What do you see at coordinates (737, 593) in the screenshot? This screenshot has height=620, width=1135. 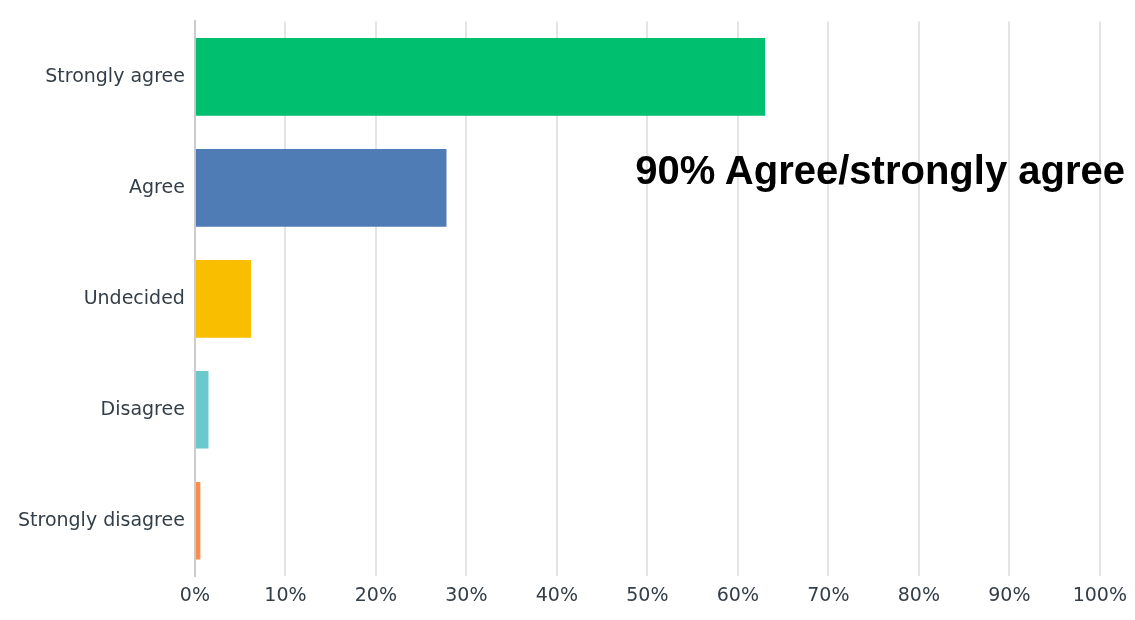 I see `x-tick-label: 60%` at bounding box center [737, 593].